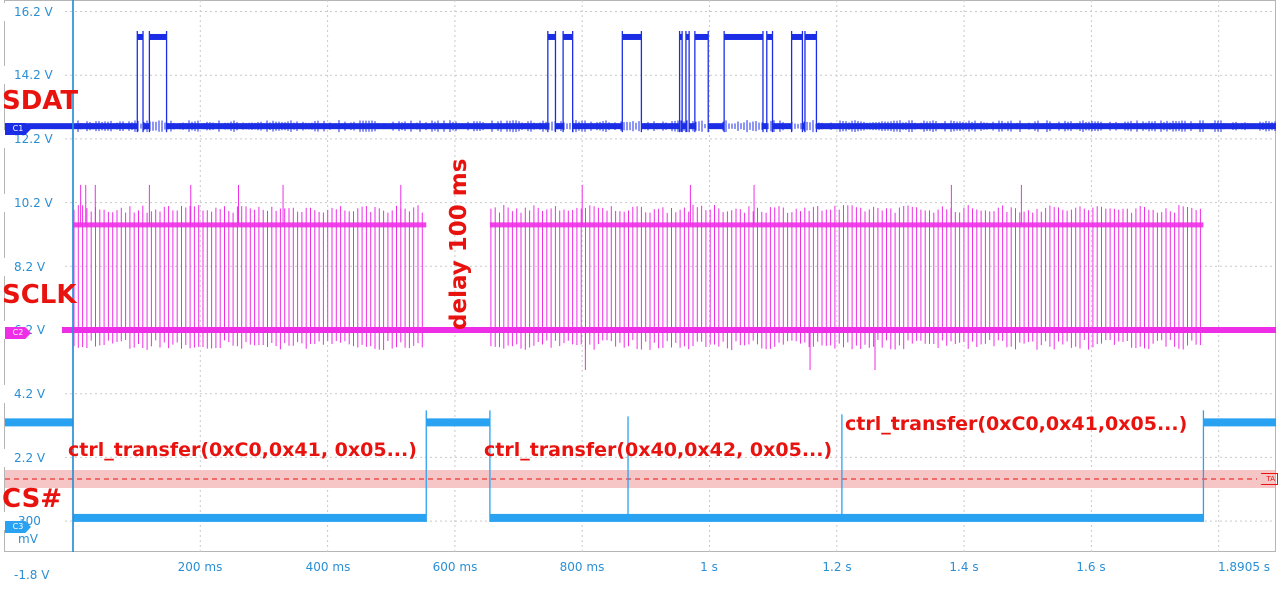  What do you see at coordinates (32, 499) in the screenshot?
I see `cs-label: CS#` at bounding box center [32, 499].